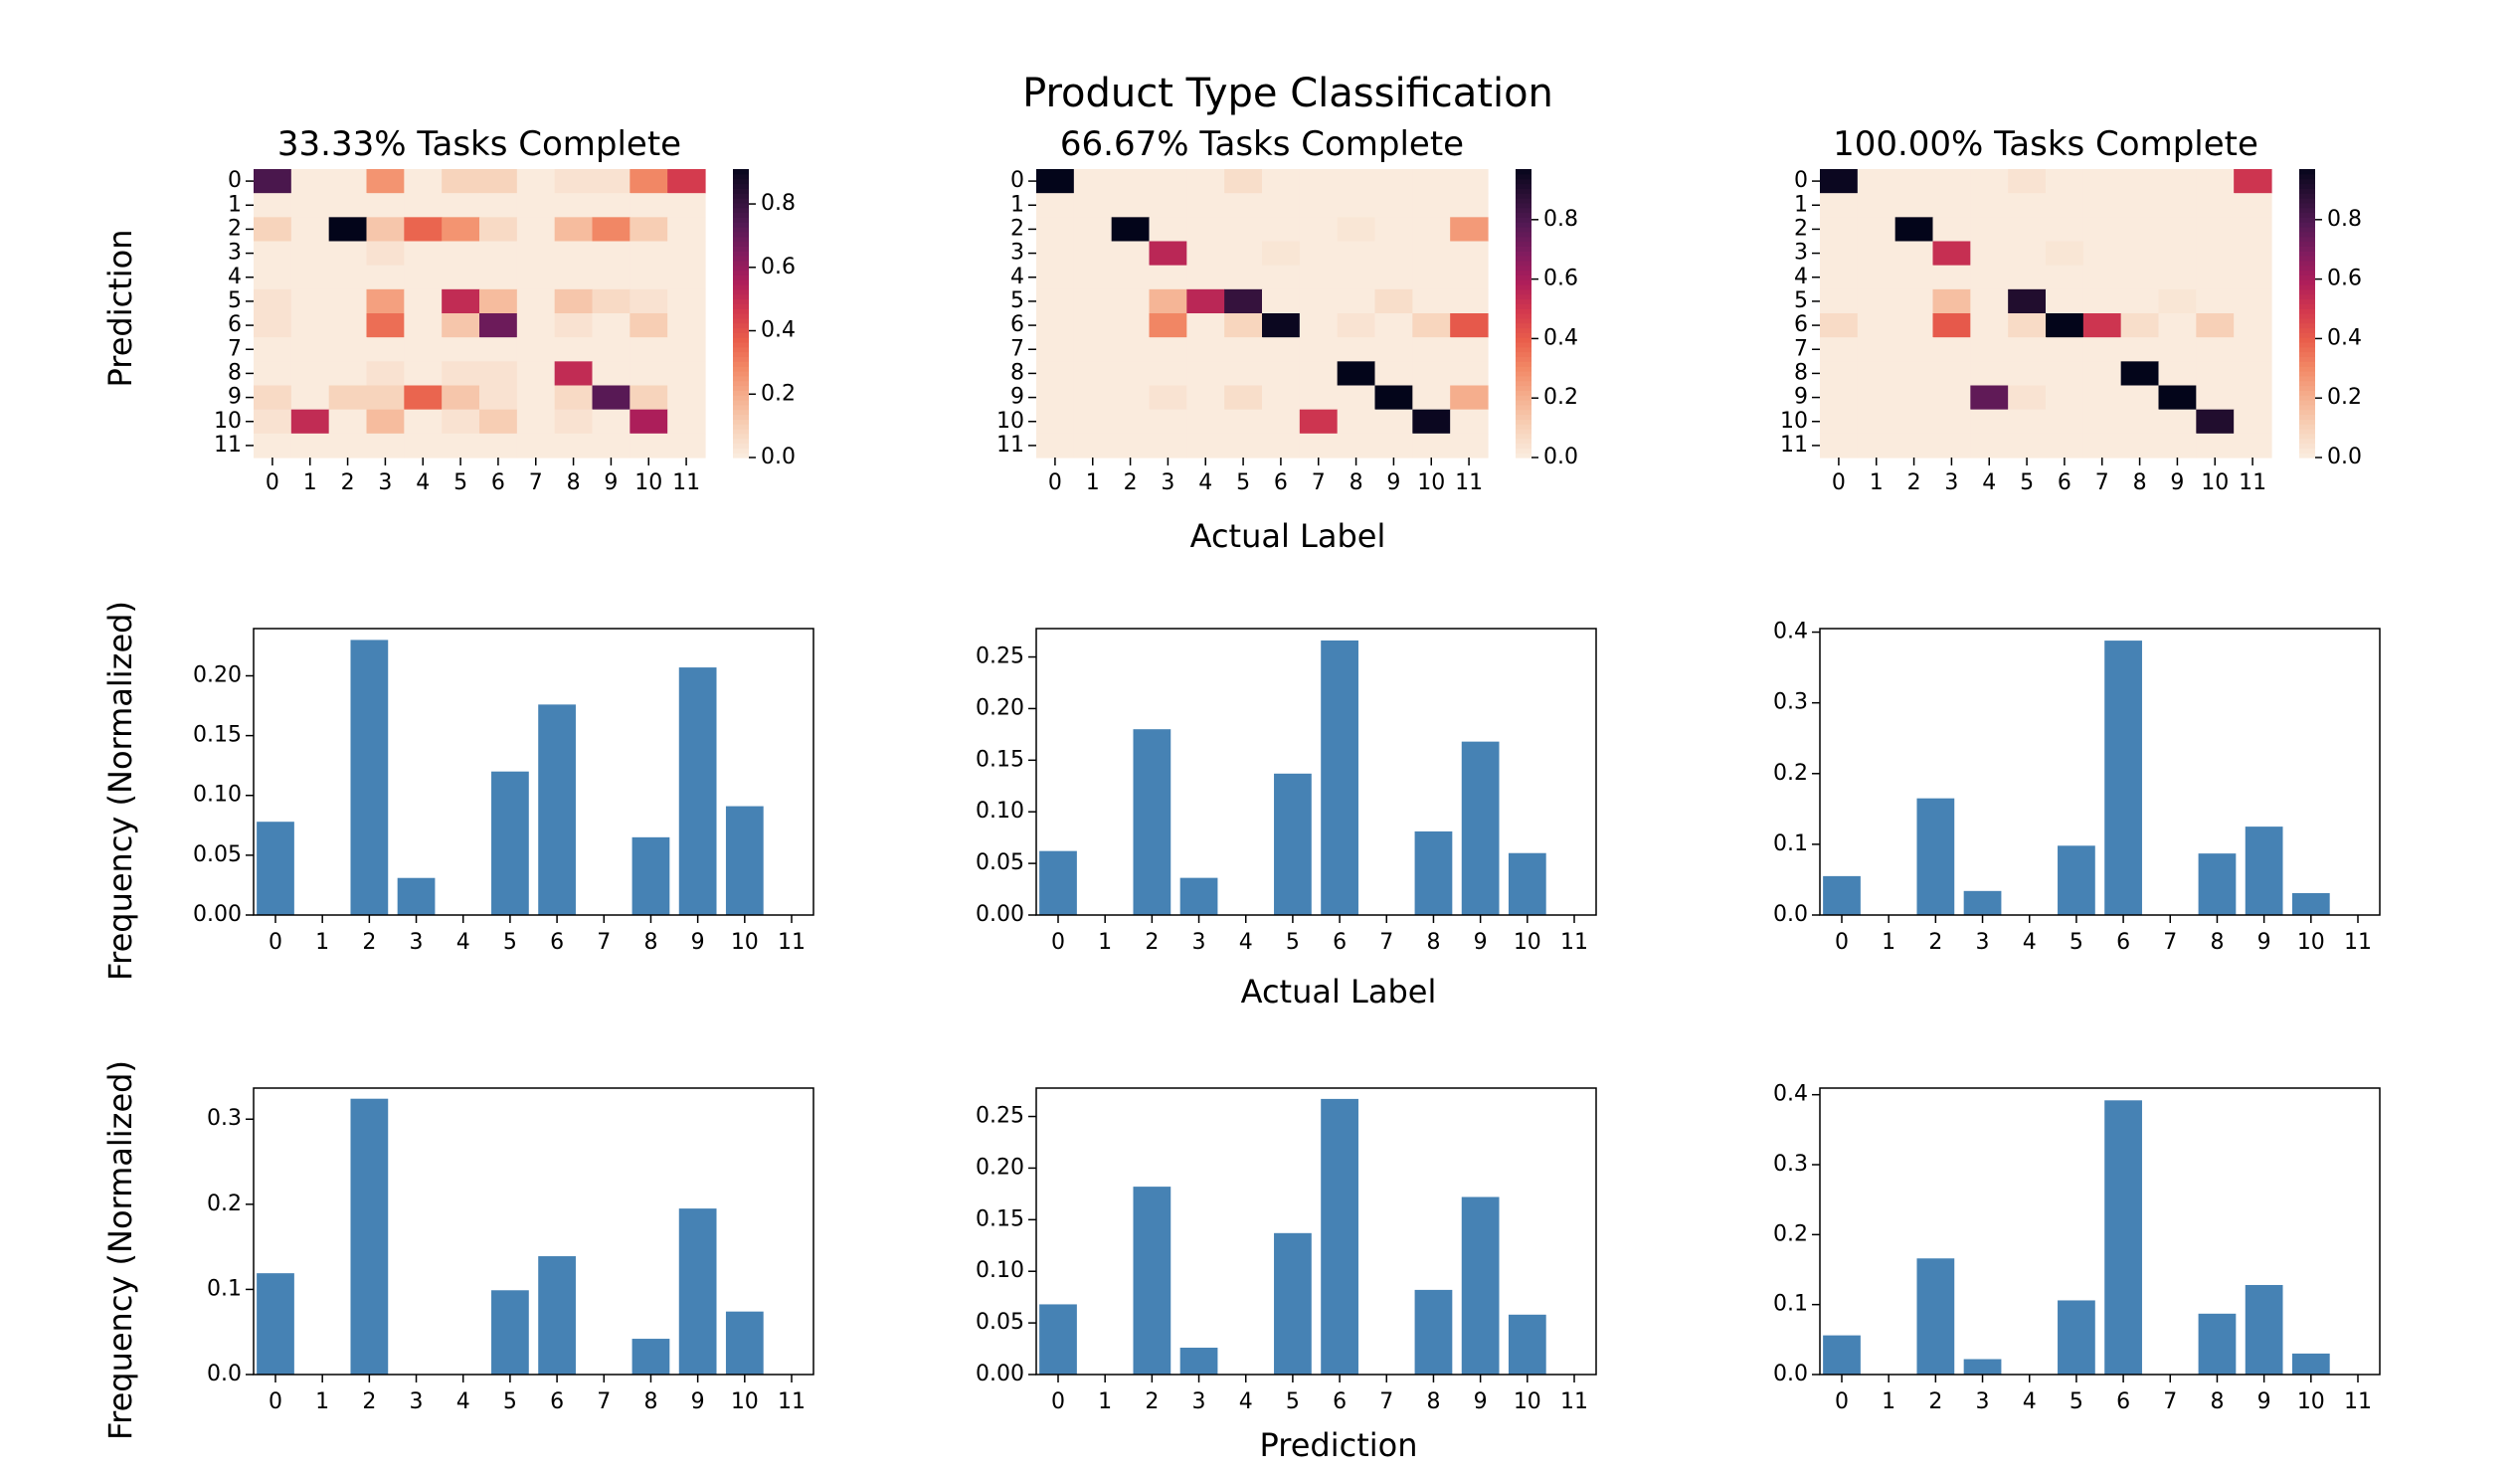 The width and height of the screenshot is (2520, 1472). I want to click on y-tick-label: 8, so click(235, 372).